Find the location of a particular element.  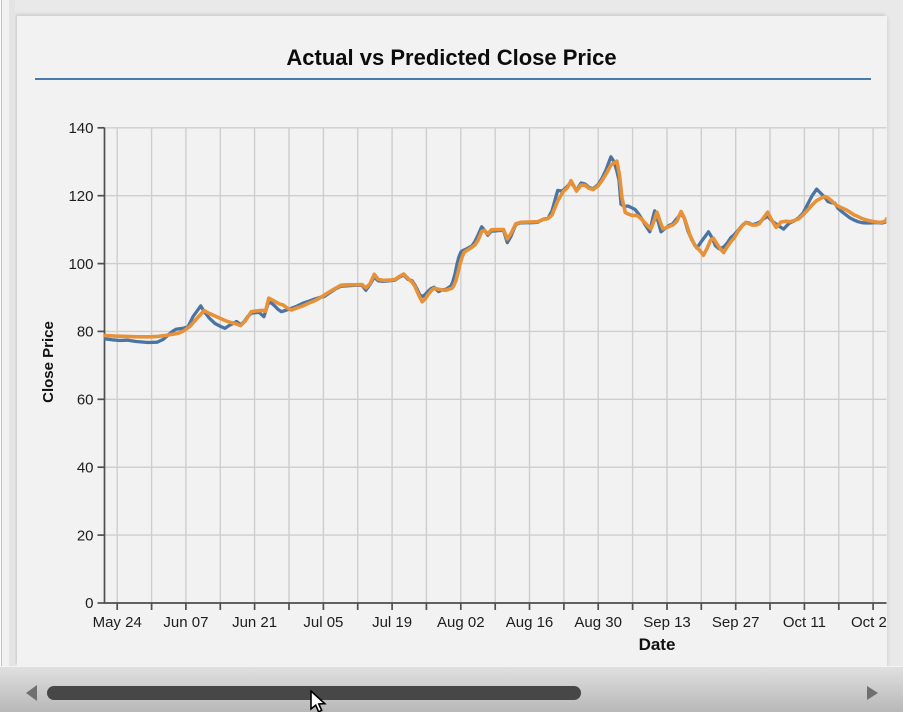

svg-text: Aug 16 is located at coordinates (530, 622).